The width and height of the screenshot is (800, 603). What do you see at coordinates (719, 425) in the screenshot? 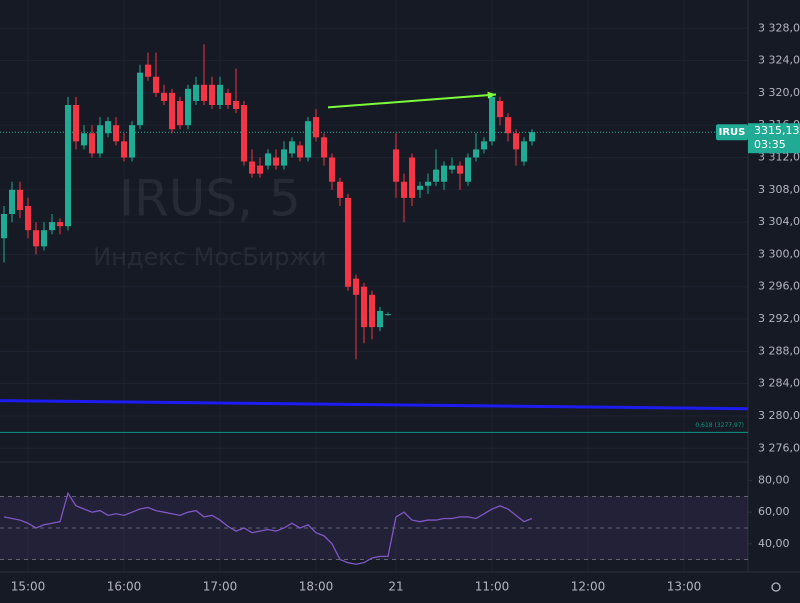
I see `fib-level-label: 0,618 (3277,97)` at bounding box center [719, 425].